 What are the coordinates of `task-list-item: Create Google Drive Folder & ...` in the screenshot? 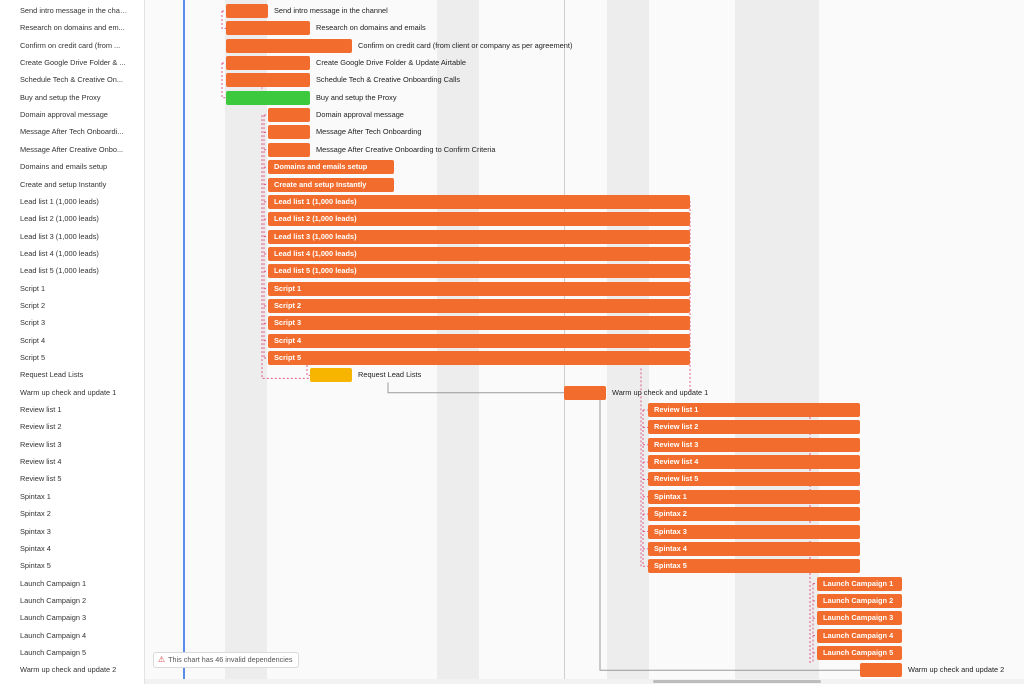 It's located at (73, 63).